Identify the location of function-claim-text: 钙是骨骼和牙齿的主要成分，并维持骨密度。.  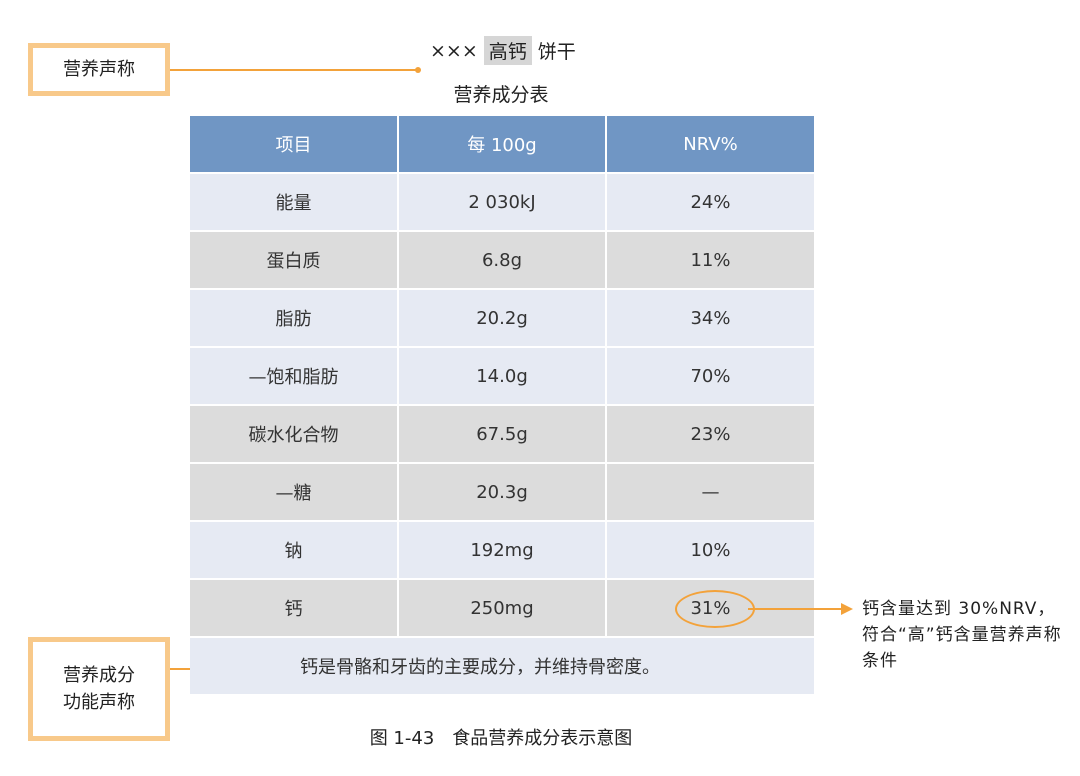
(502, 666).